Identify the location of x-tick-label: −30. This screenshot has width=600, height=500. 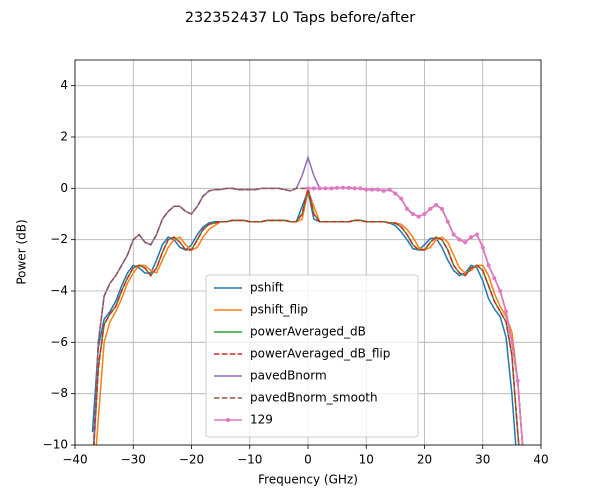
(133, 460).